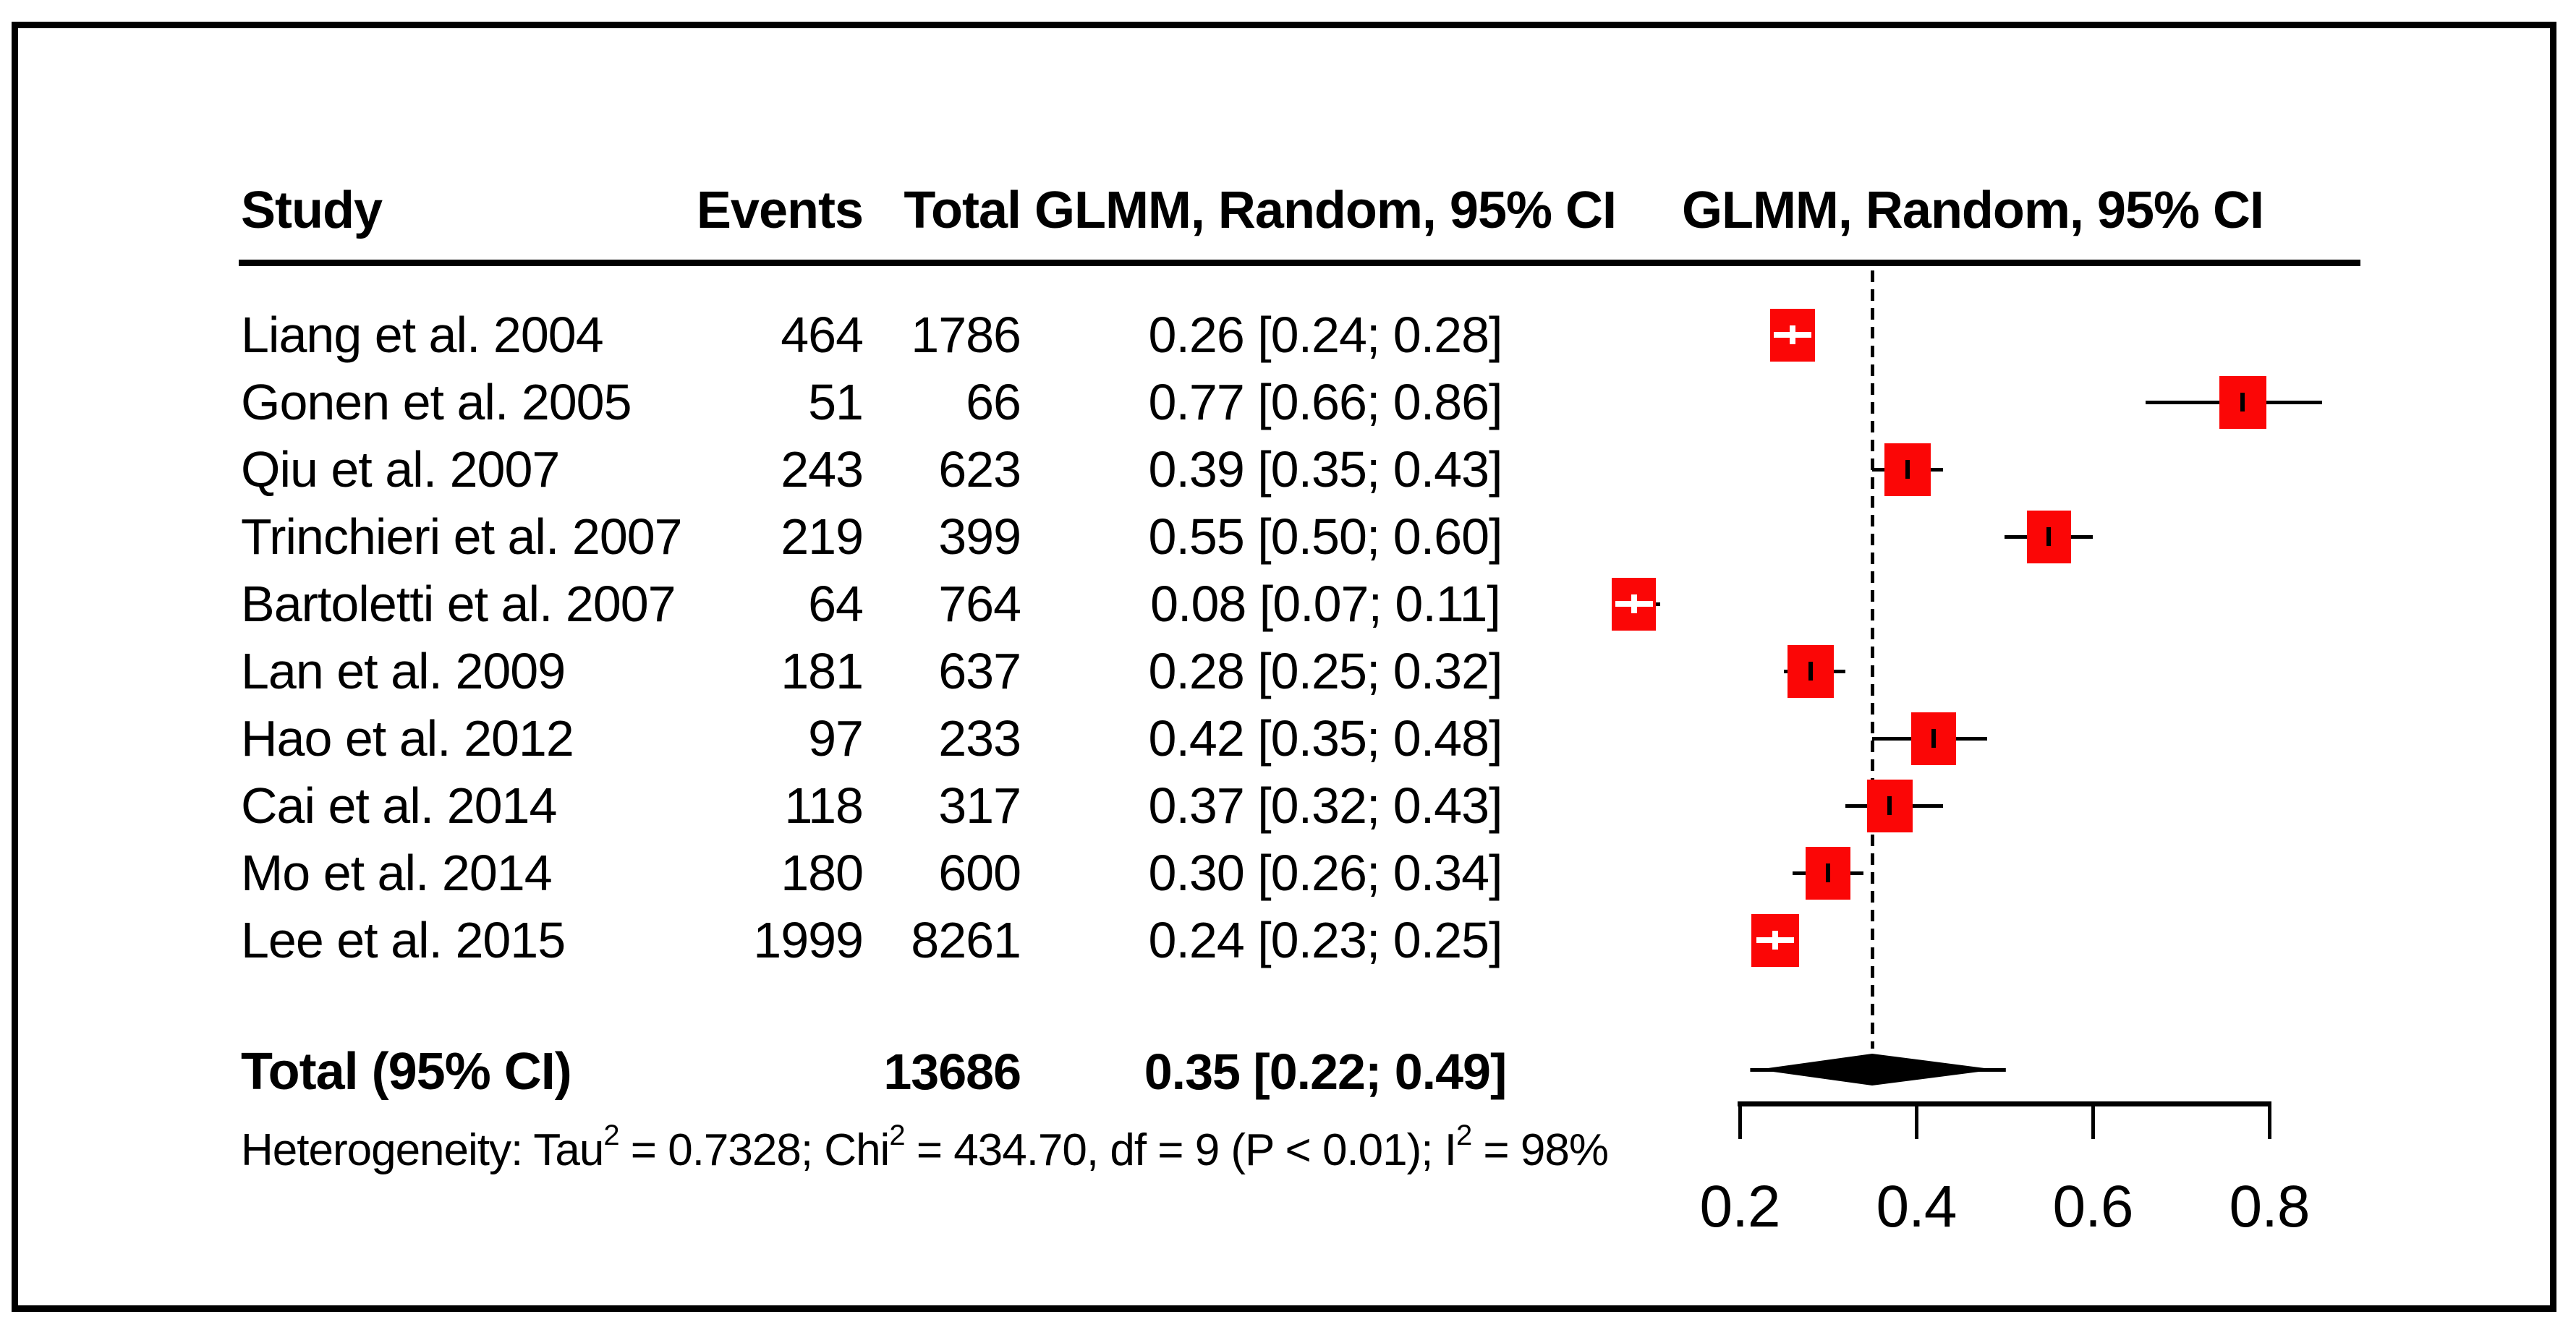 This screenshot has height=1335, width=2576. I want to click on study-total: 8261, so click(966, 940).